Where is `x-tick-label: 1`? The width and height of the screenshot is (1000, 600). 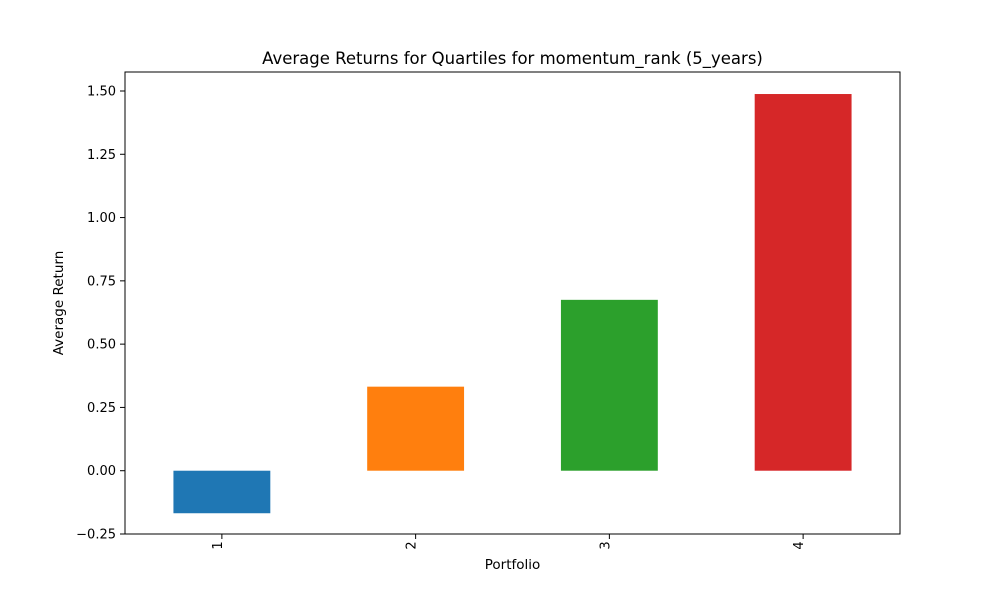 x-tick-label: 1 is located at coordinates (218, 545).